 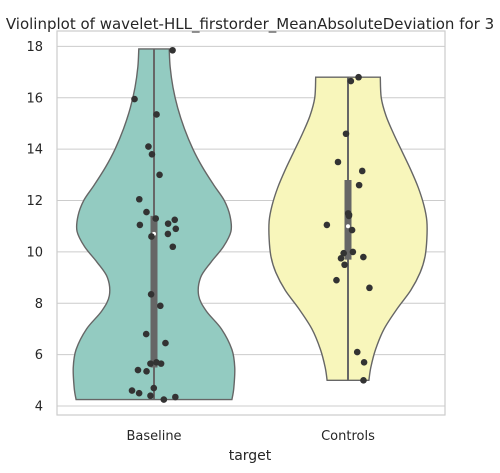 What do you see at coordinates (348, 226) in the screenshot?
I see `median-marker` at bounding box center [348, 226].